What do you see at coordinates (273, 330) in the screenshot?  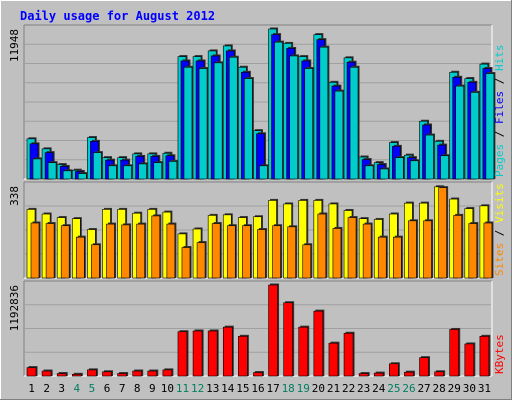 I see `bar-kbytes-day-17-fill` at bounding box center [273, 330].